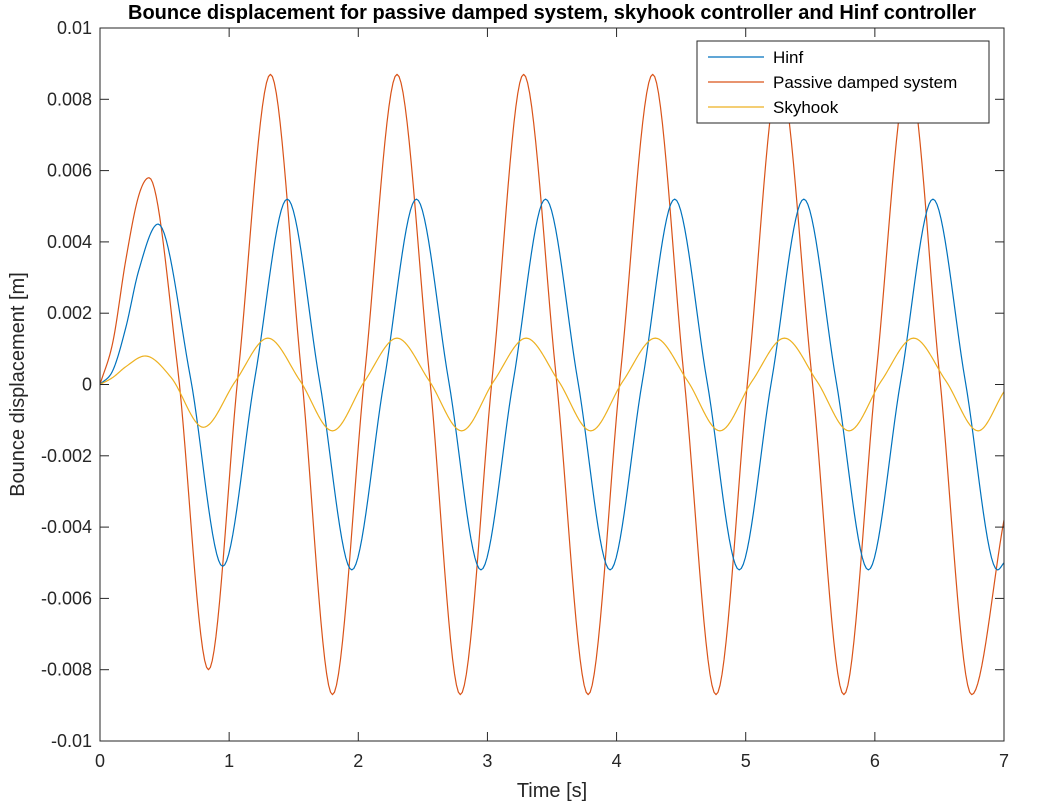 Image resolution: width=1039 pixels, height=804 pixels. What do you see at coordinates (66, 670) in the screenshot?
I see `y-tick-label: -0.008` at bounding box center [66, 670].